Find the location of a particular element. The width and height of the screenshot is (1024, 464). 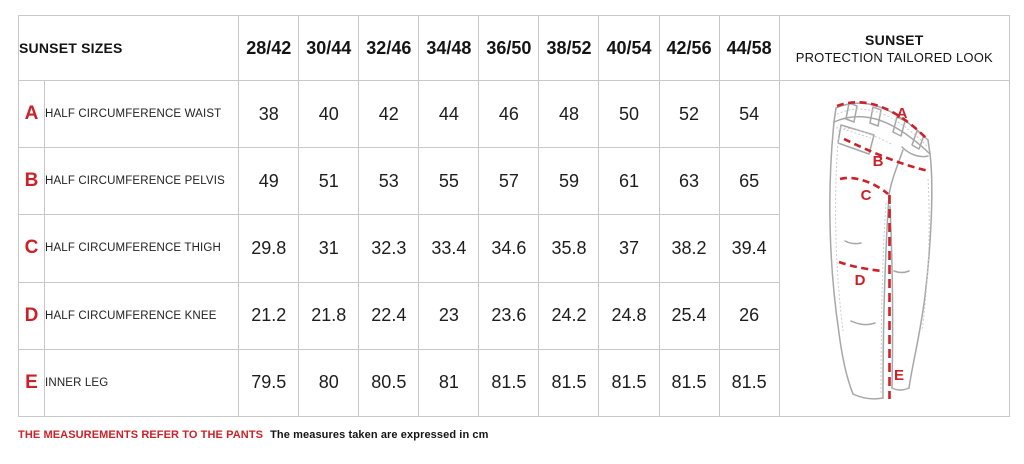

row-label: HALF CIRCUMFERENCE KNEE is located at coordinates (142, 315).